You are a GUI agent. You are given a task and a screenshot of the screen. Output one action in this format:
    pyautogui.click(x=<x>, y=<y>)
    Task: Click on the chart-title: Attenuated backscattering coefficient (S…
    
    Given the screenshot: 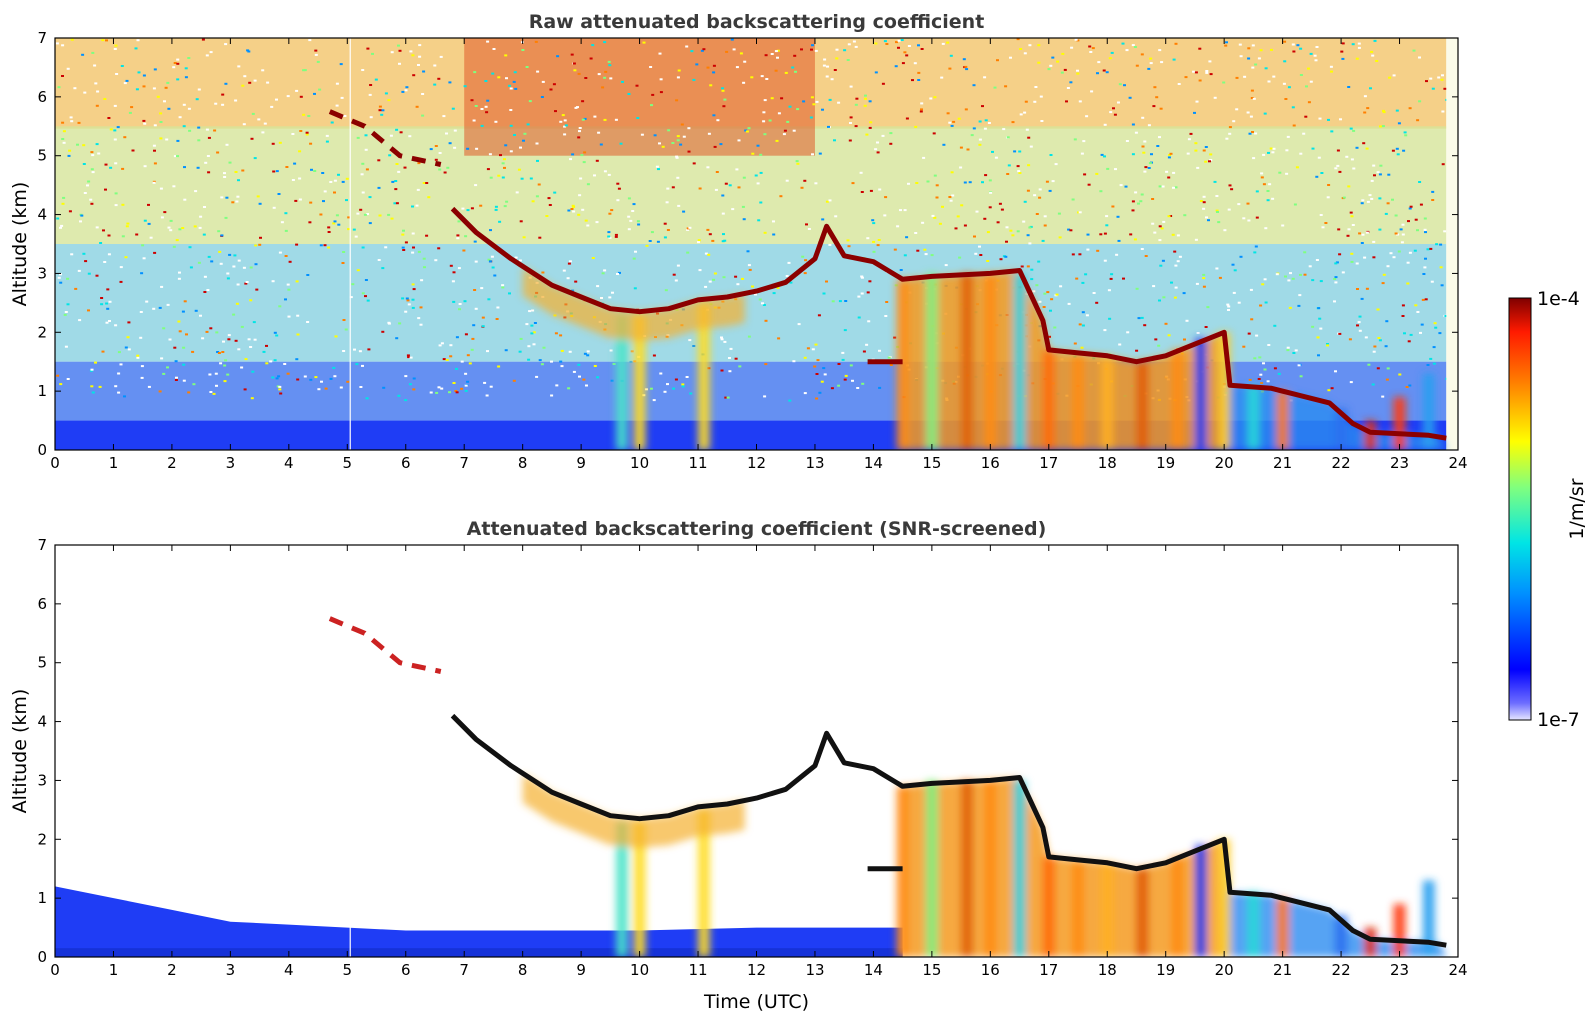 What is the action you would take?
    pyautogui.click(x=757, y=529)
    